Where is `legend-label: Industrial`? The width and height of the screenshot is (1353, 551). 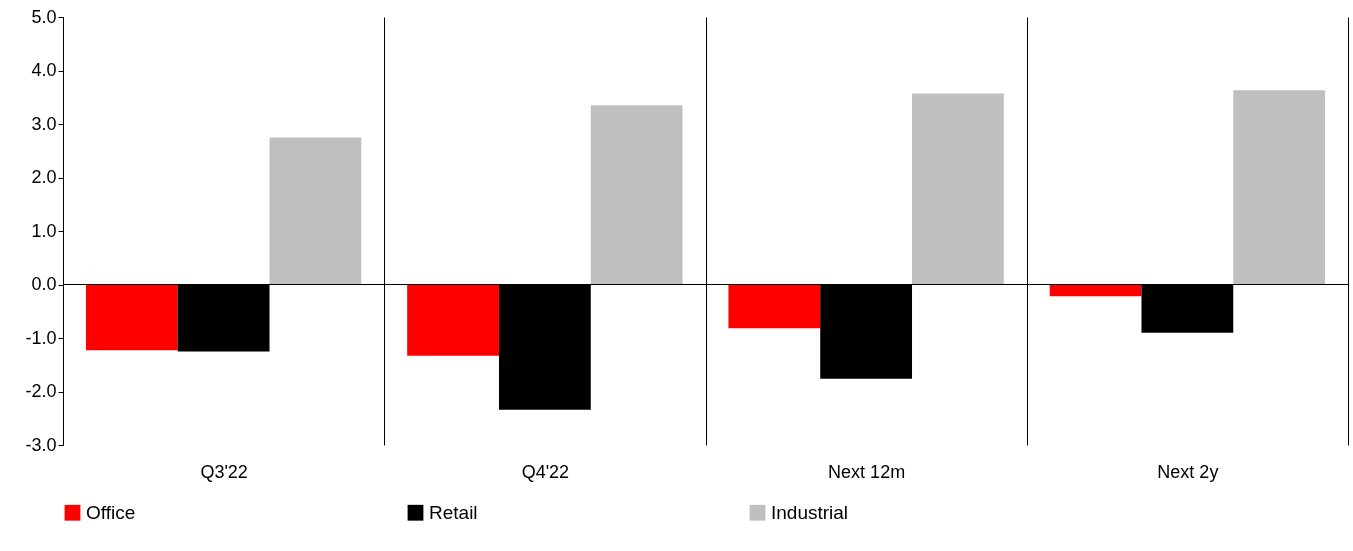
legend-label: Industrial is located at coordinates (810, 512).